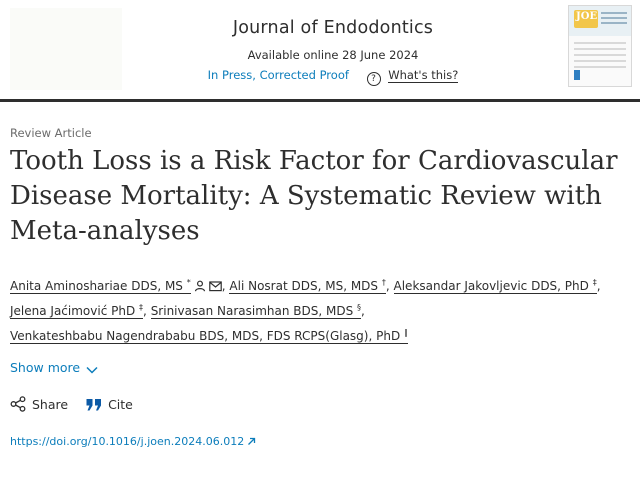 The width and height of the screenshot is (640, 480). Describe the element at coordinates (66, 49) in the screenshot. I see `publisher-logo` at that location.